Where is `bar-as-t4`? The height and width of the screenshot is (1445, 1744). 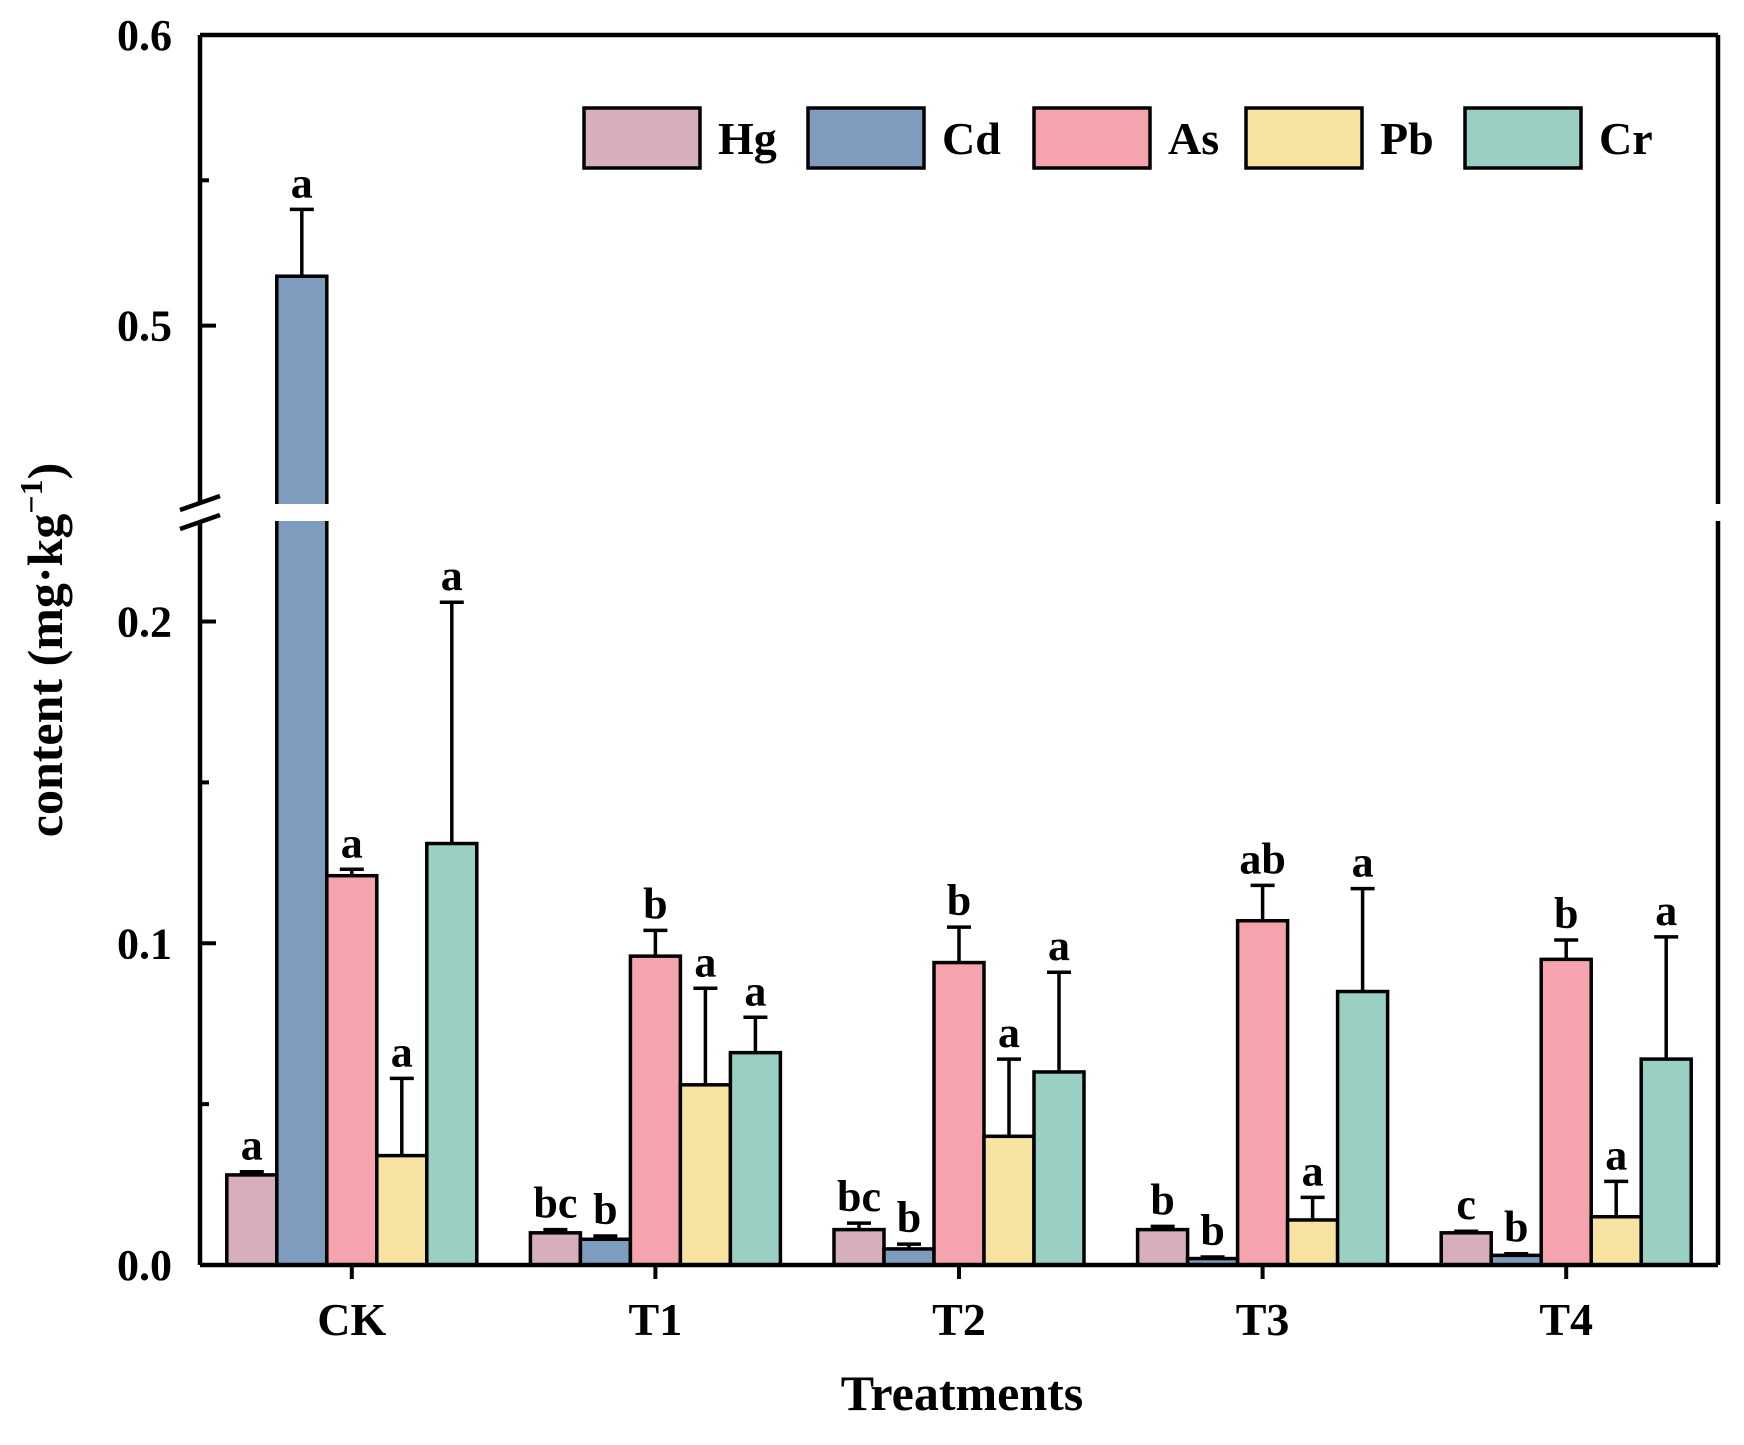 bar-as-t4 is located at coordinates (1566, 1112).